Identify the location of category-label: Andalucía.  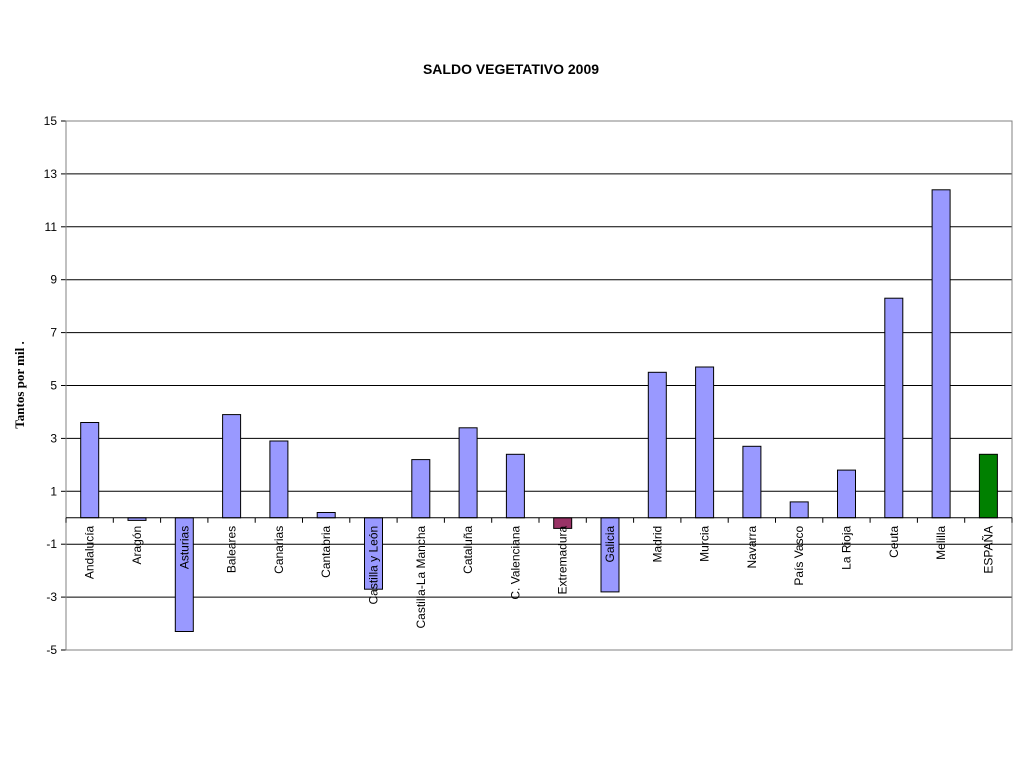
(90, 552).